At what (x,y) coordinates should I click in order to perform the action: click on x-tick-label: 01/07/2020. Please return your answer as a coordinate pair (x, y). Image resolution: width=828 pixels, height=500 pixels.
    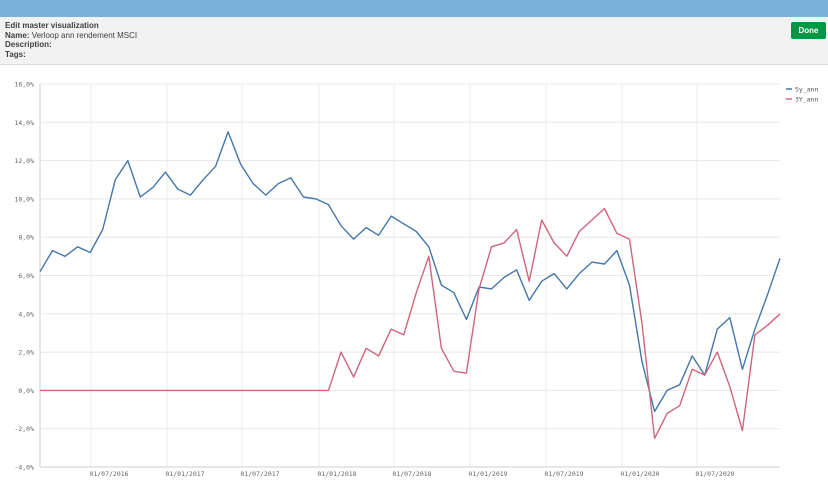
    Looking at the image, I should click on (714, 474).